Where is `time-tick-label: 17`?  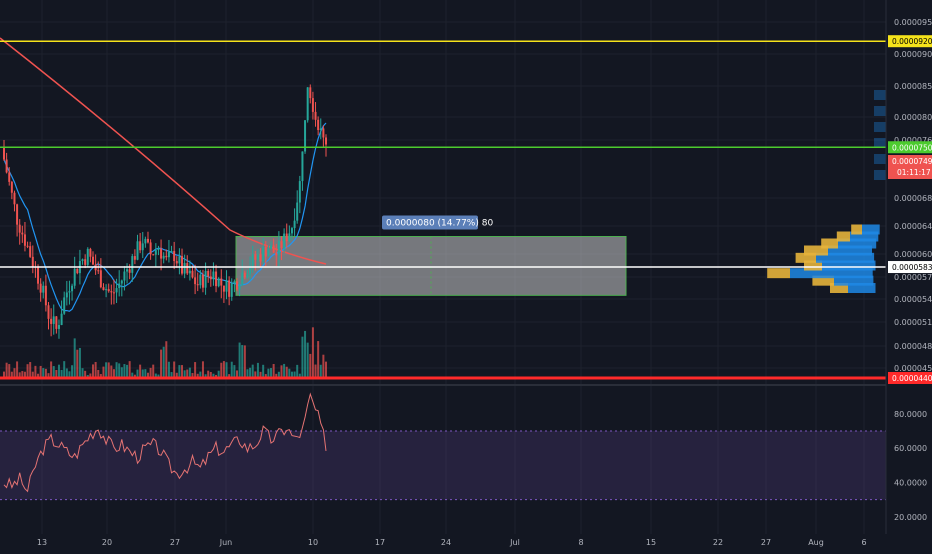 time-tick-label: 17 is located at coordinates (380, 542).